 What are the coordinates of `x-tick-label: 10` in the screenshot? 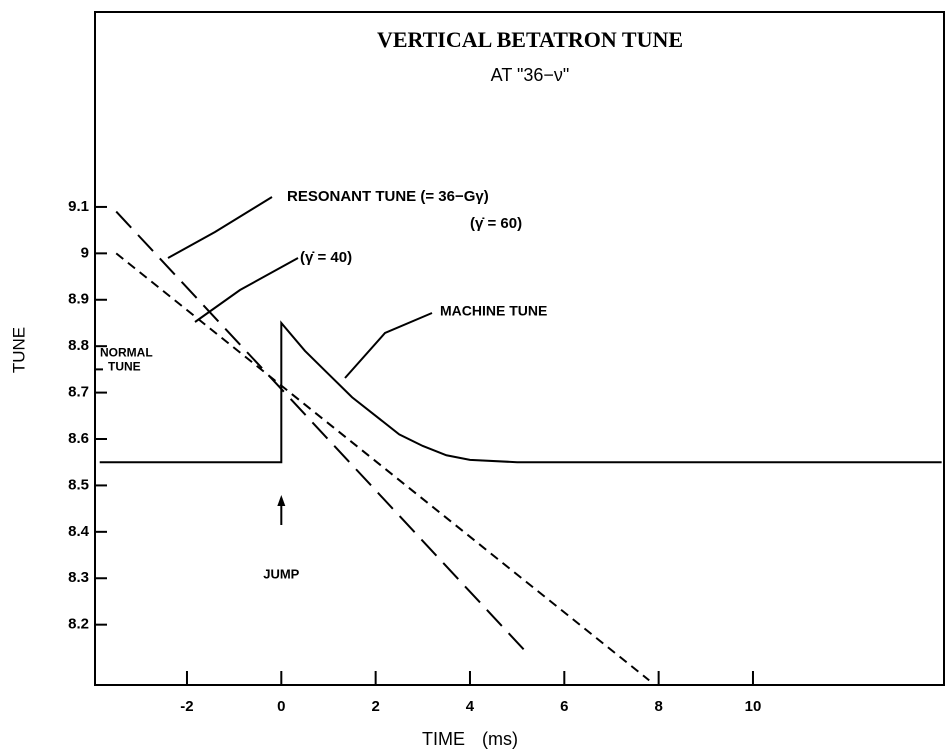 It's located at (753, 706).